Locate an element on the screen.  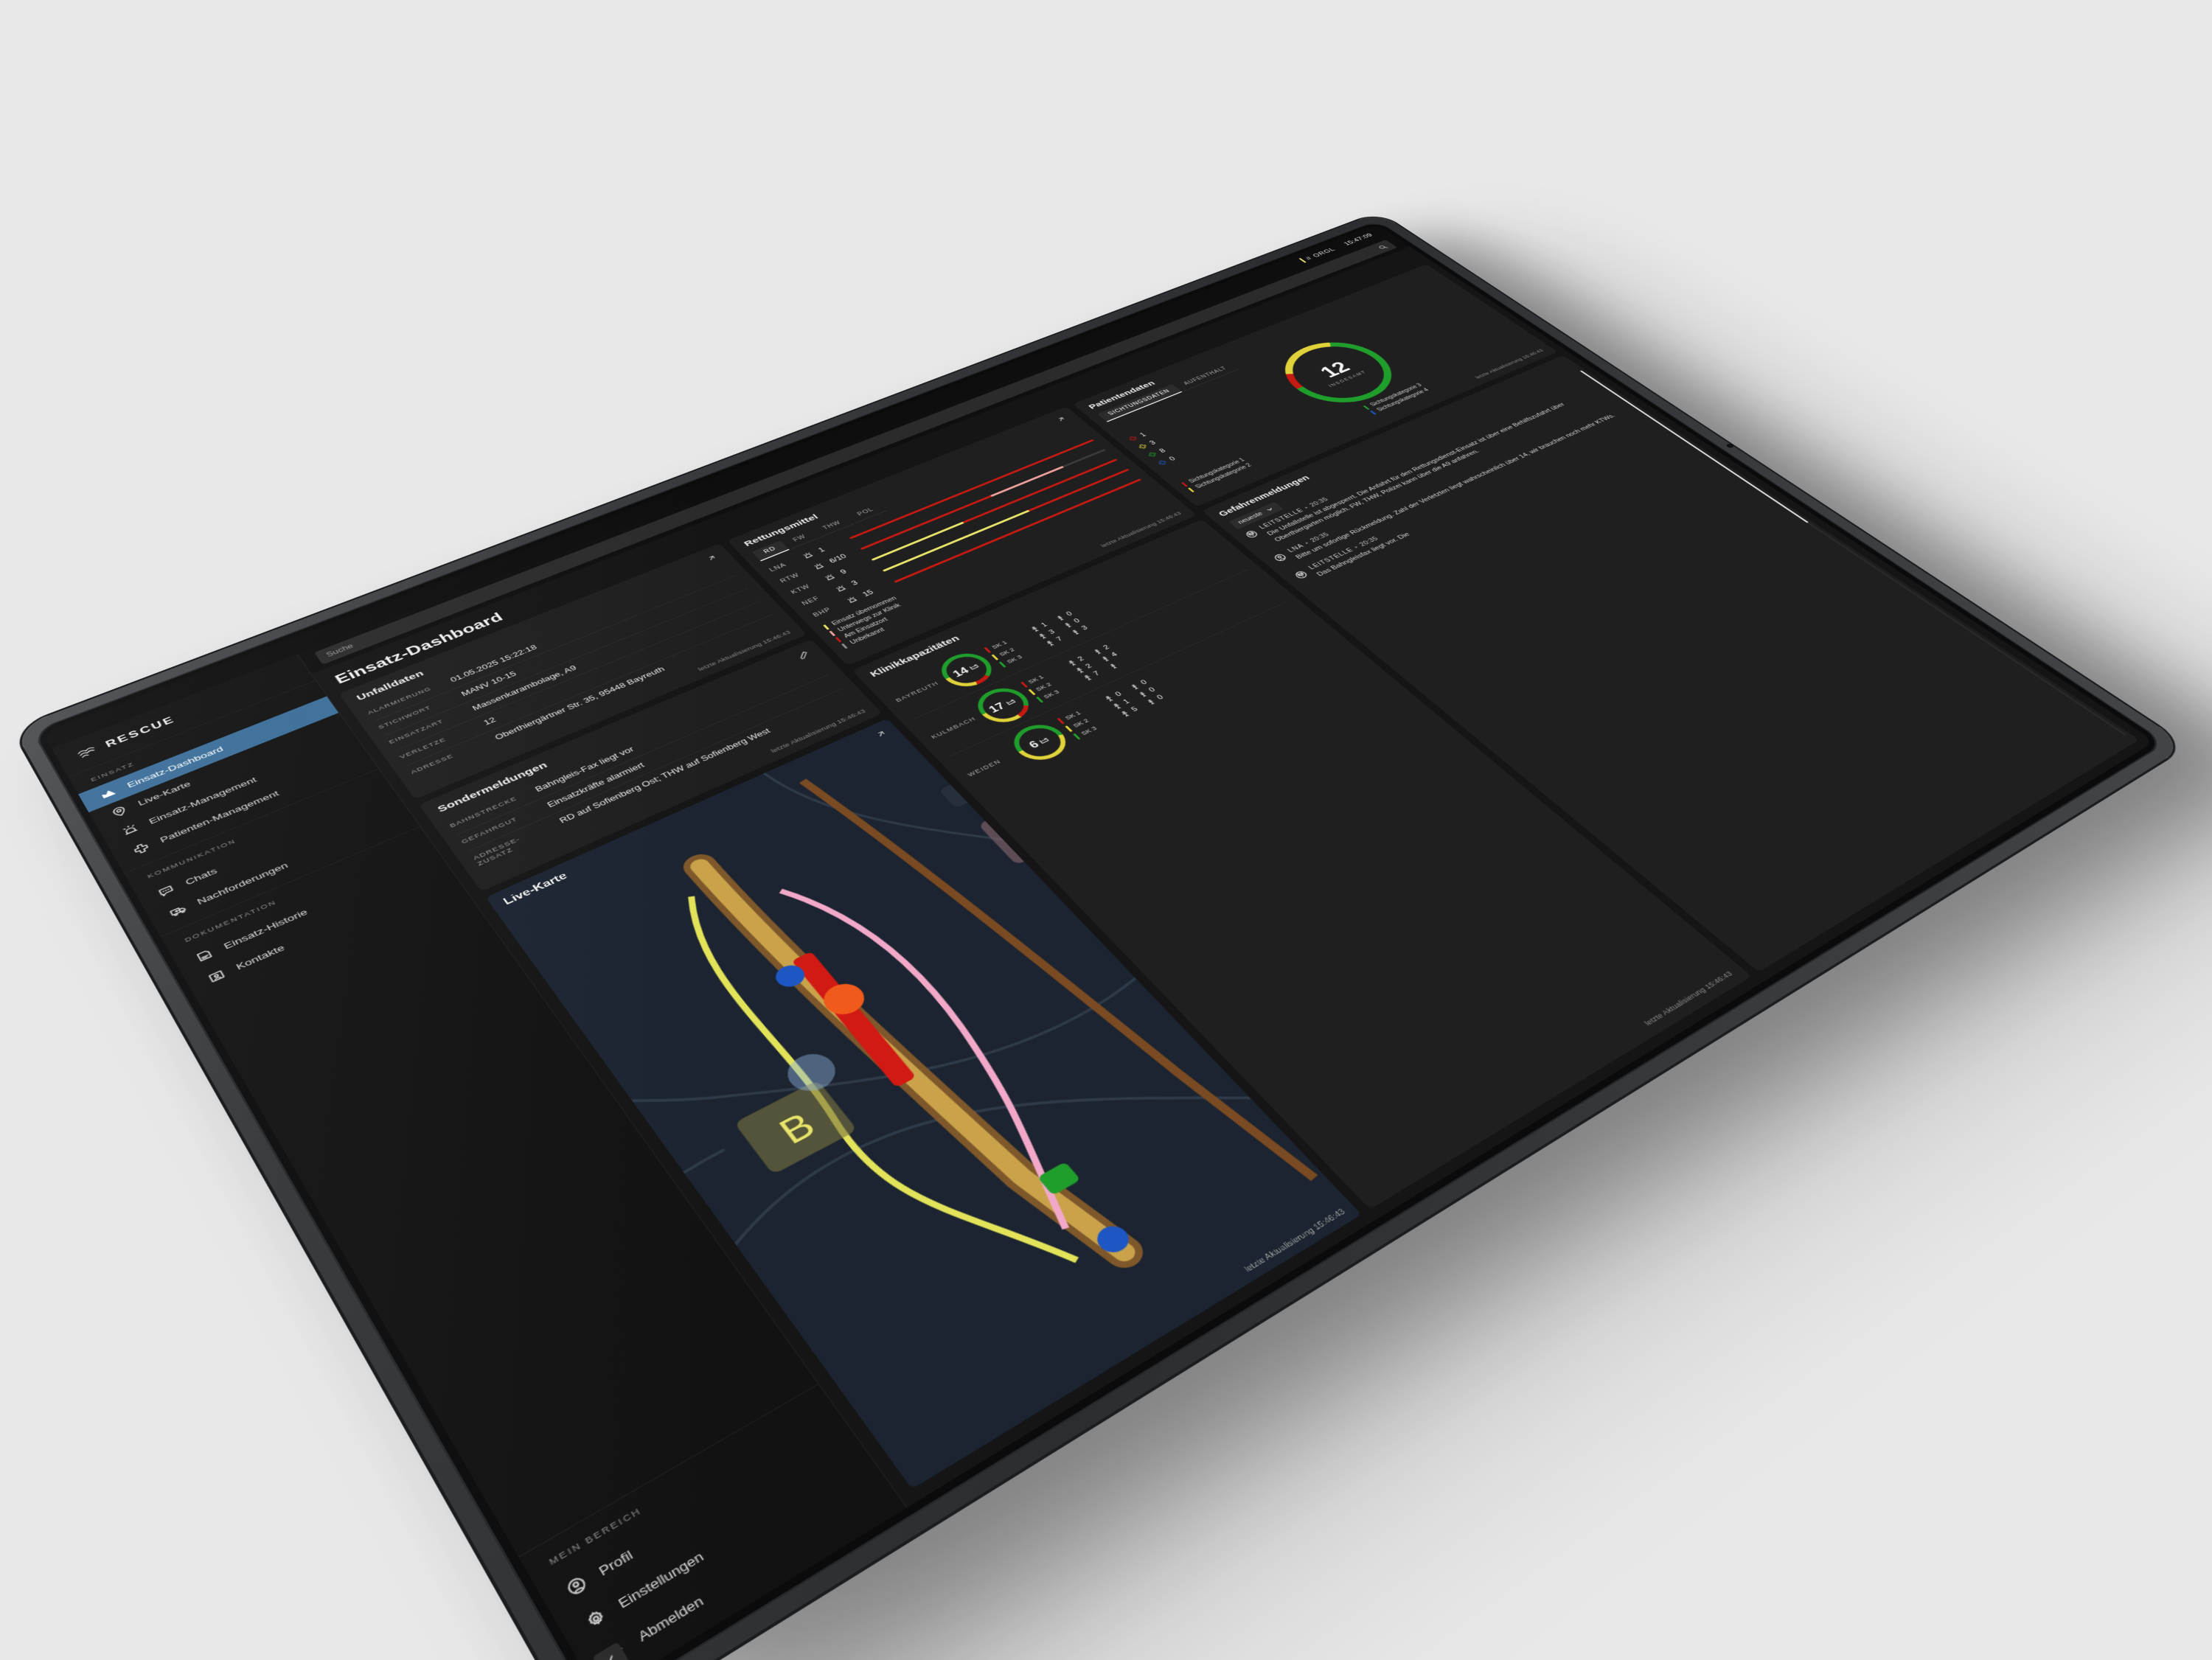
free-beds: 6 is located at coordinates (1034, 745).